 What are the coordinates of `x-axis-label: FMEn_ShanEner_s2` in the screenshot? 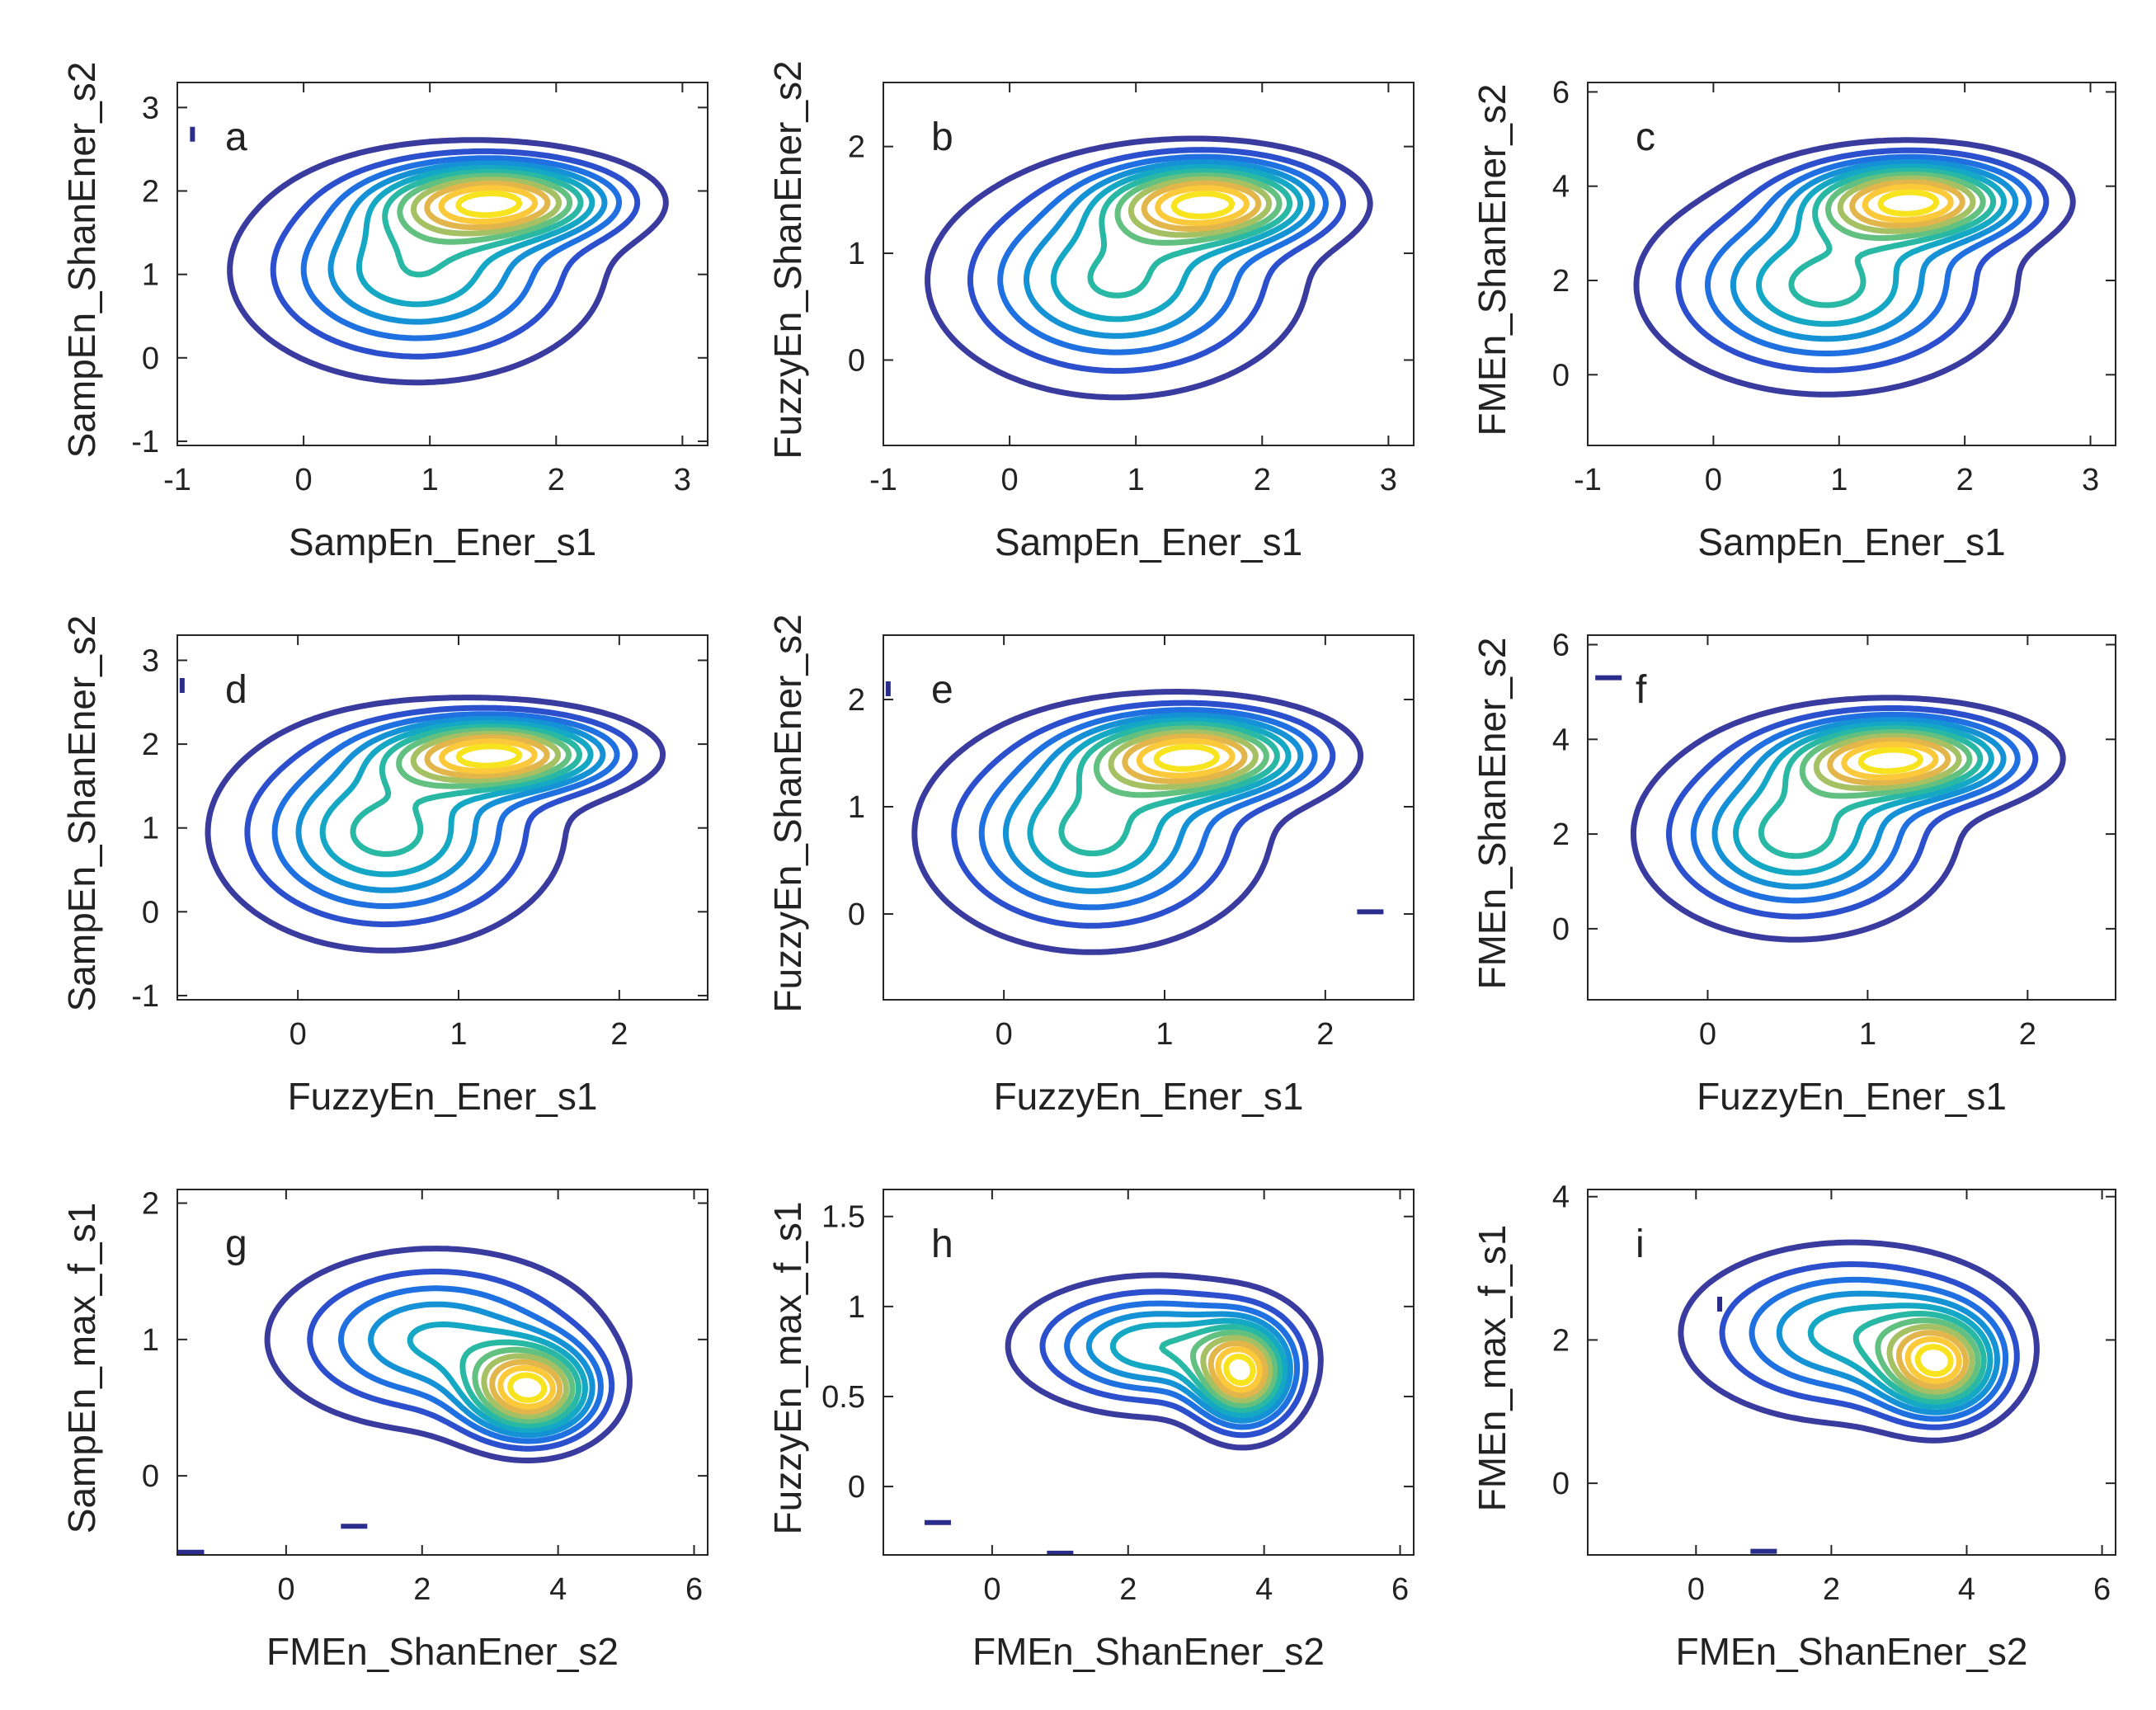 It's located at (1148, 1651).